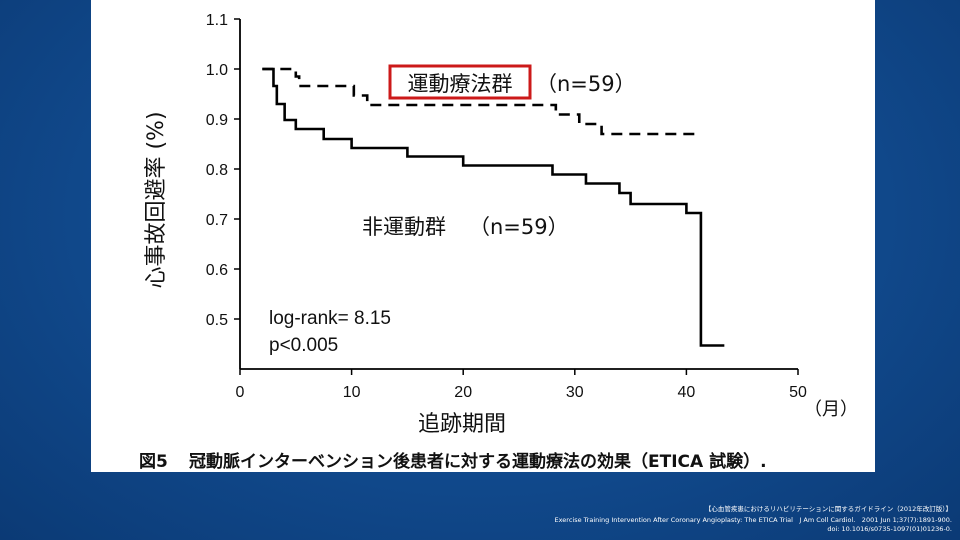 The height and width of the screenshot is (540, 960). I want to click on x-tick-label: 0, so click(240, 392).